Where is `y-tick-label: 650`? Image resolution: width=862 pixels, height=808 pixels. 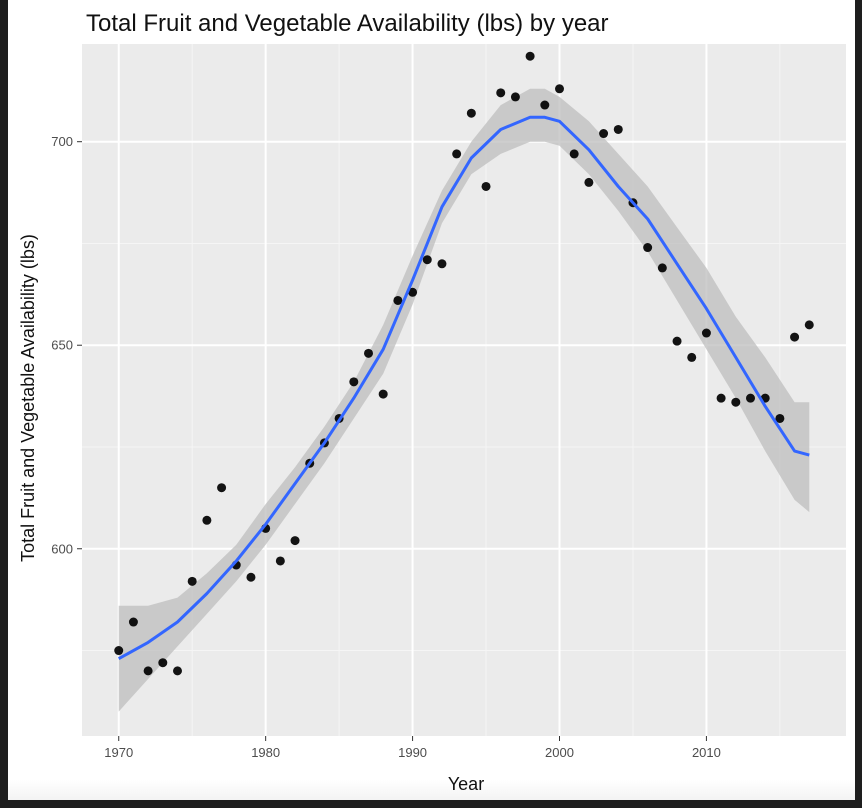
y-tick-label: 650 is located at coordinates (62, 345).